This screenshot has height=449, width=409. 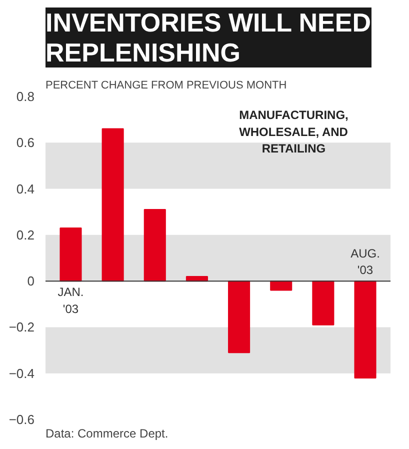 I want to click on y-axis-title: PERCENT CHANGE FROM PREVIOUS MONTH, so click(x=166, y=86).